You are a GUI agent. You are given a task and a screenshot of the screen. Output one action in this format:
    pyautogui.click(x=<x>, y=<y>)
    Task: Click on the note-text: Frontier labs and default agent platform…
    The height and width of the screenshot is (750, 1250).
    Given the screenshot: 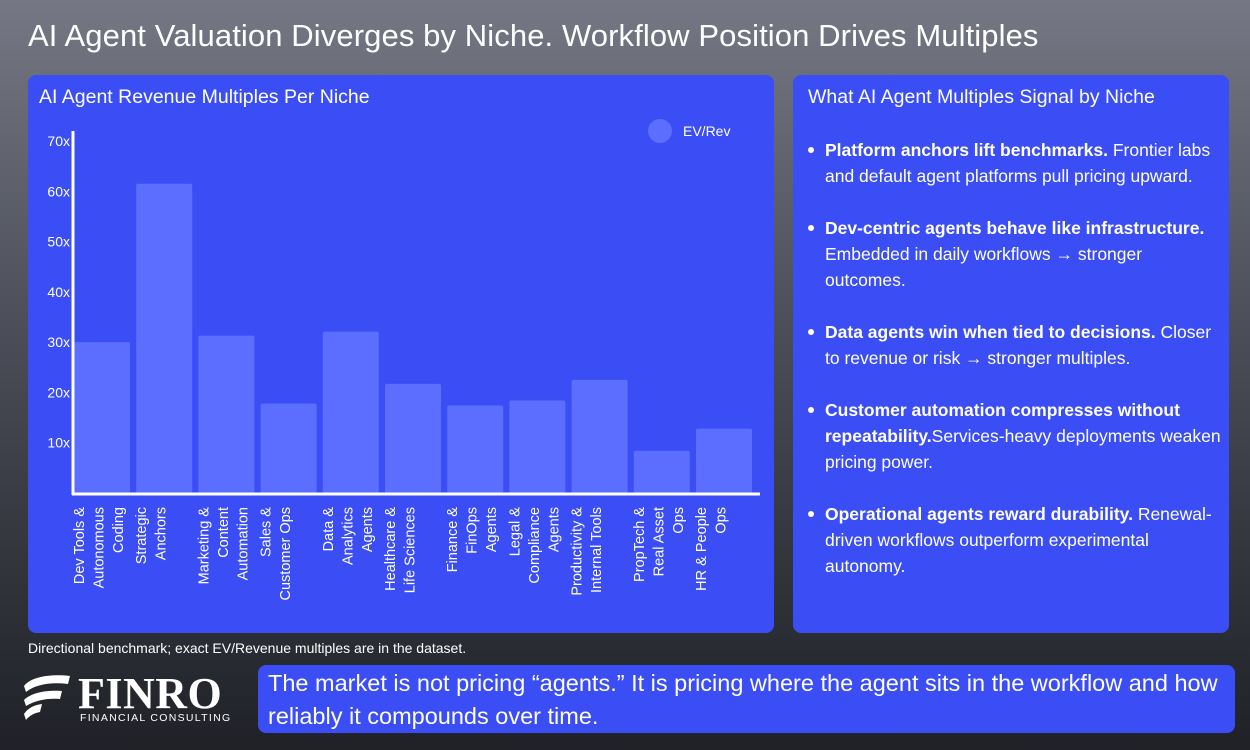 What is the action you would take?
    pyautogui.click(x=1018, y=163)
    